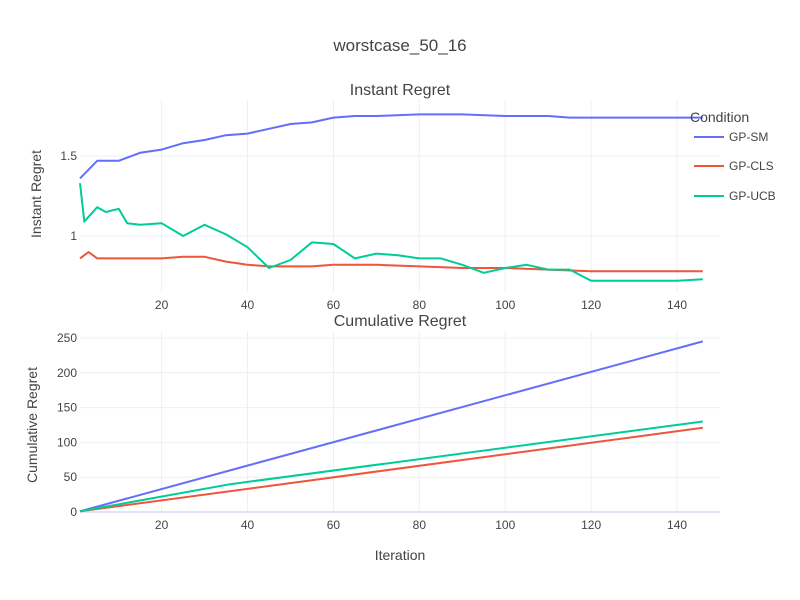 This screenshot has width=800, height=600. Describe the element at coordinates (68, 156) in the screenshot. I see `y-tick-label: 1.5` at that location.